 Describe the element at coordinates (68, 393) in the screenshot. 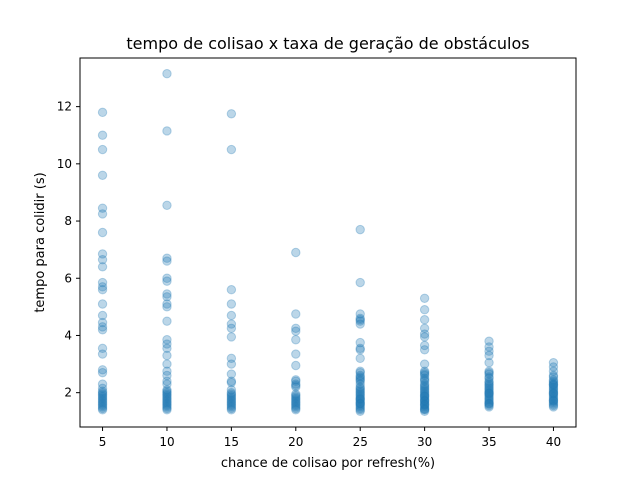

I see `y-tick-label: 2` at that location.